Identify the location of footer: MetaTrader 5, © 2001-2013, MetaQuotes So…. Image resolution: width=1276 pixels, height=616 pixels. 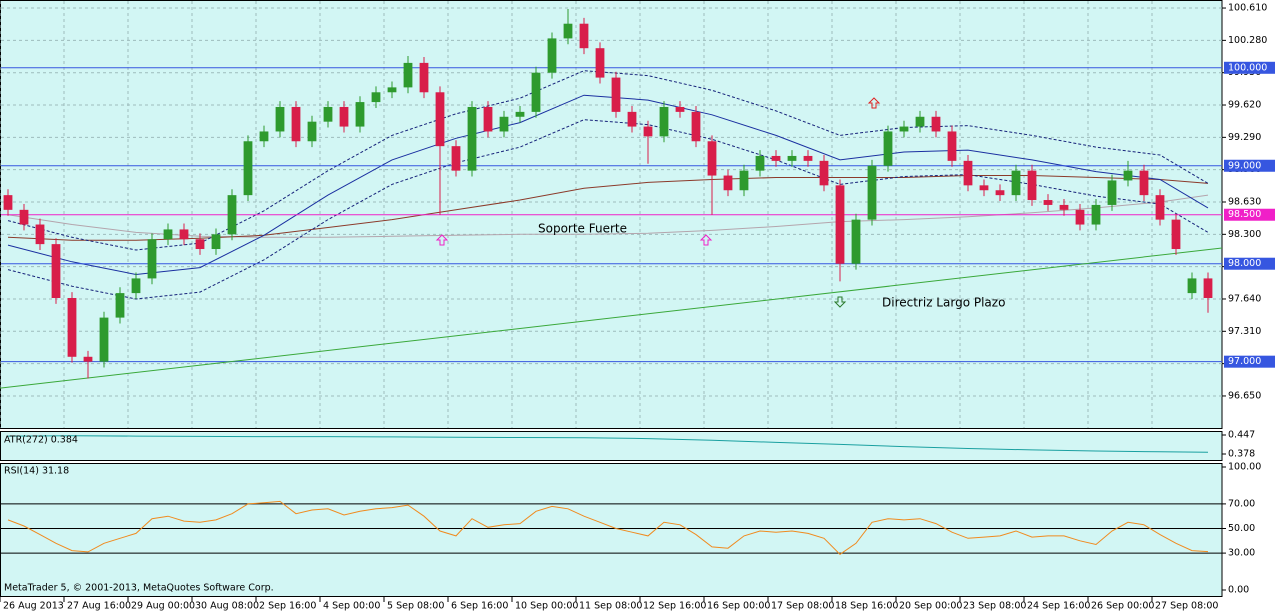
(139, 588).